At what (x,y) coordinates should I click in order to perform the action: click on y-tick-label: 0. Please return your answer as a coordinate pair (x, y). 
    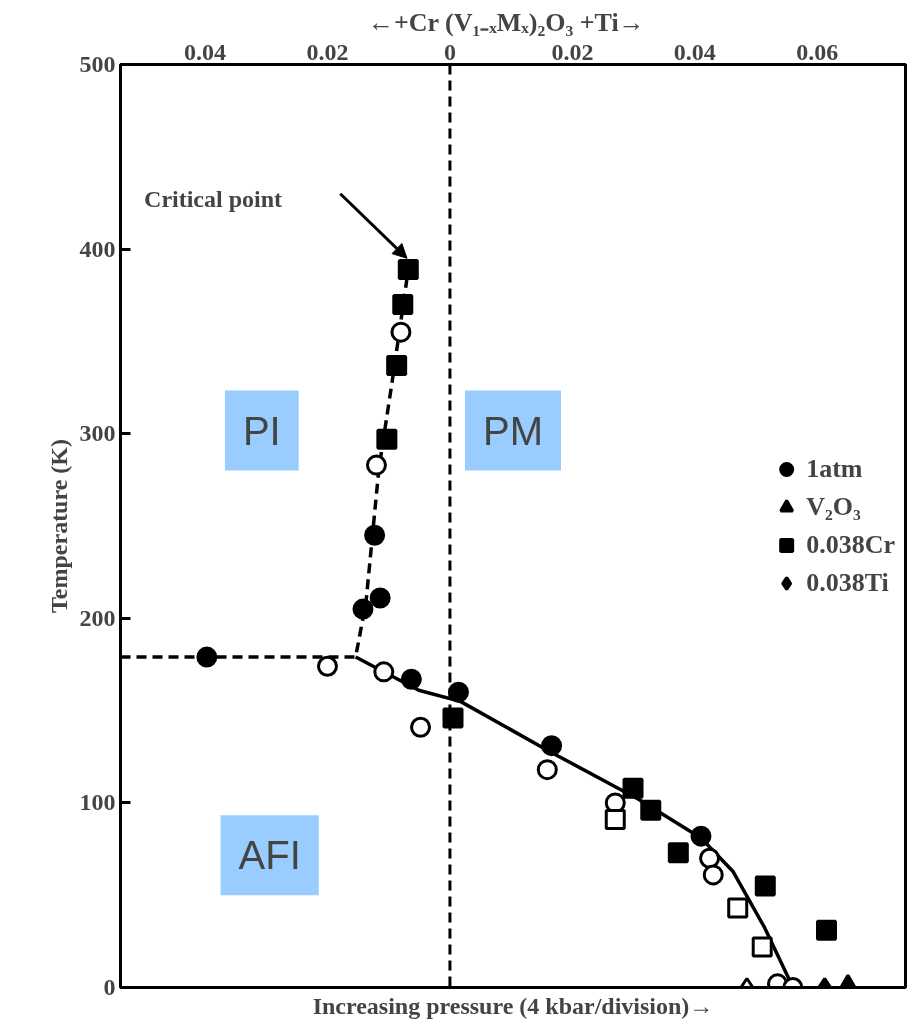
    Looking at the image, I should click on (109, 987).